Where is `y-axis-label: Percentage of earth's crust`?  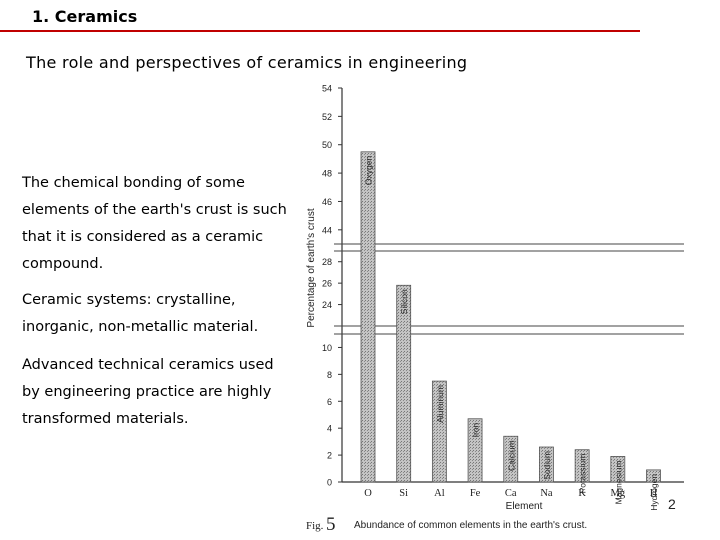 y-axis-label: Percentage of earth's crust is located at coordinates (311, 267).